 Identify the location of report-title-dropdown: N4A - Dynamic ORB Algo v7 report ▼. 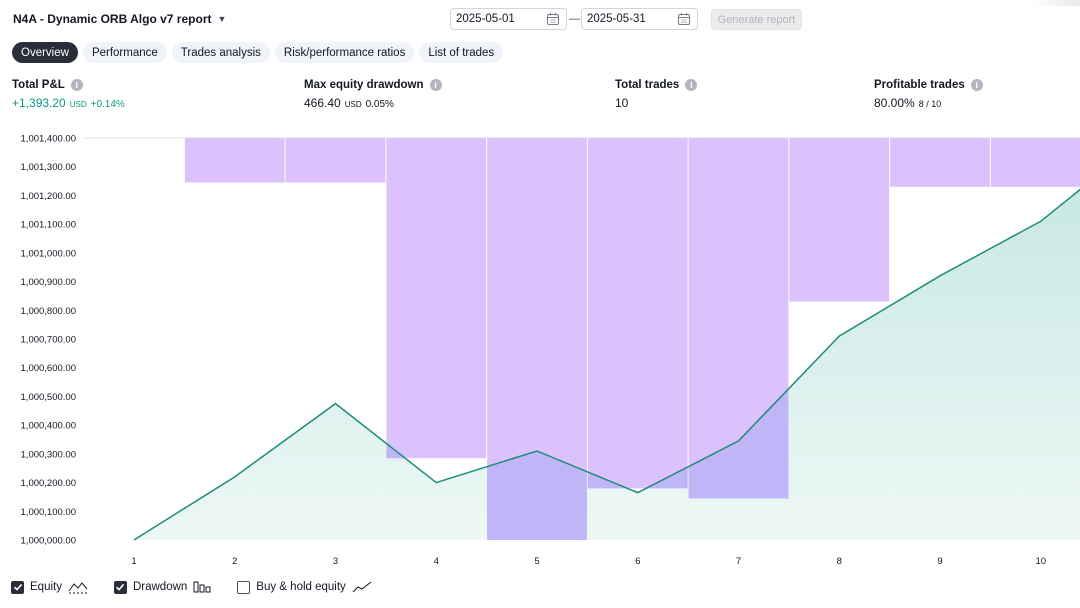
(119, 19).